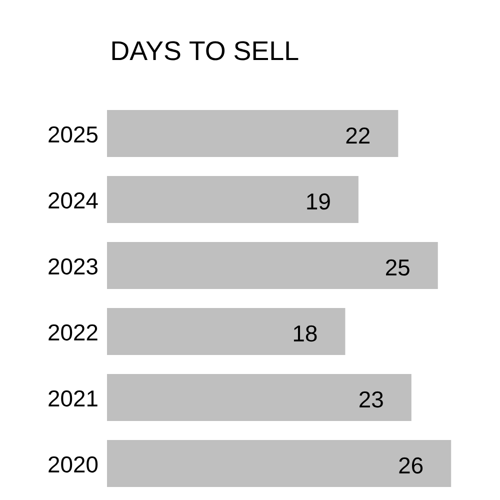 Image resolution: width=500 pixels, height=500 pixels. I want to click on y-tick-label: 2022, so click(73, 332).